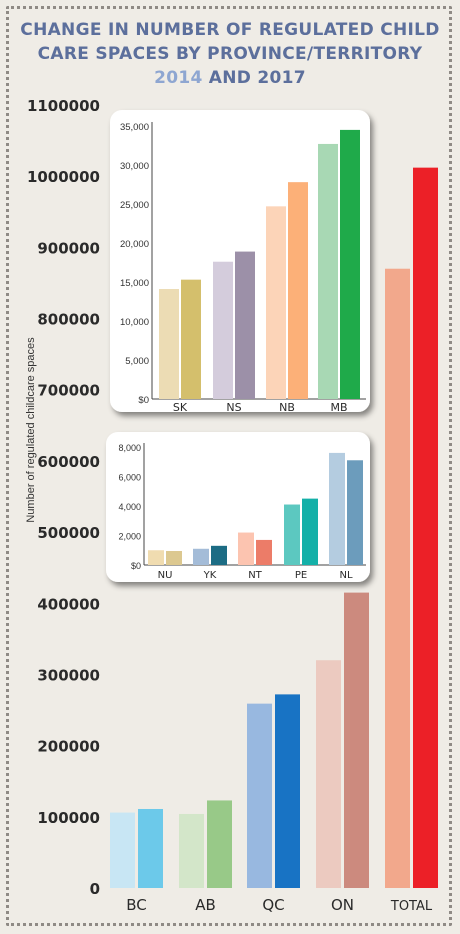 This screenshot has height=934, width=460. Describe the element at coordinates (180, 407) in the screenshot. I see `inset-category-label: SK` at that location.